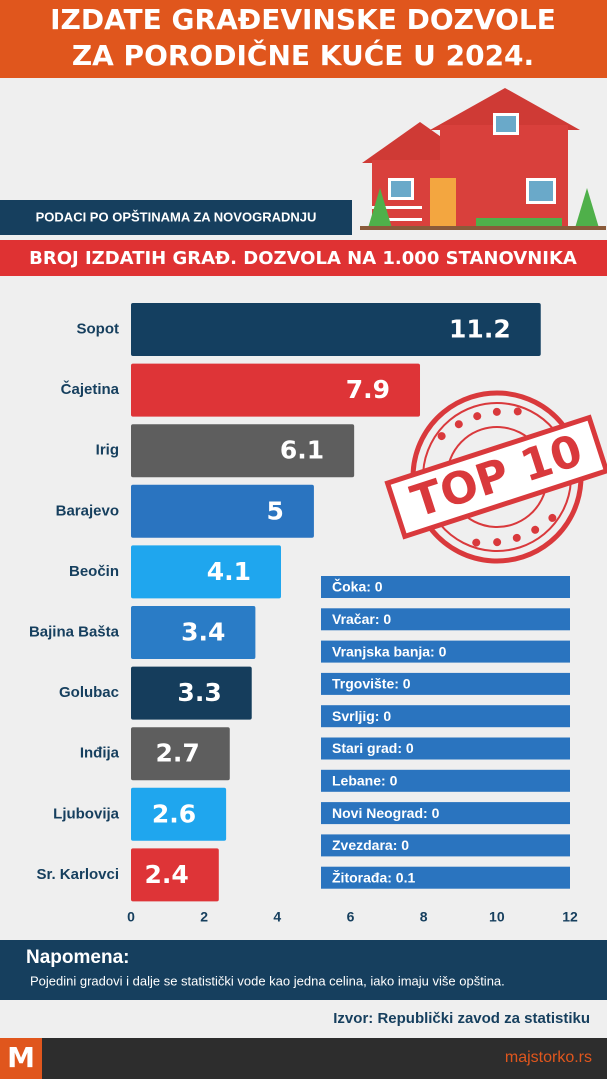  I want to click on value-label: 5, so click(275, 510).